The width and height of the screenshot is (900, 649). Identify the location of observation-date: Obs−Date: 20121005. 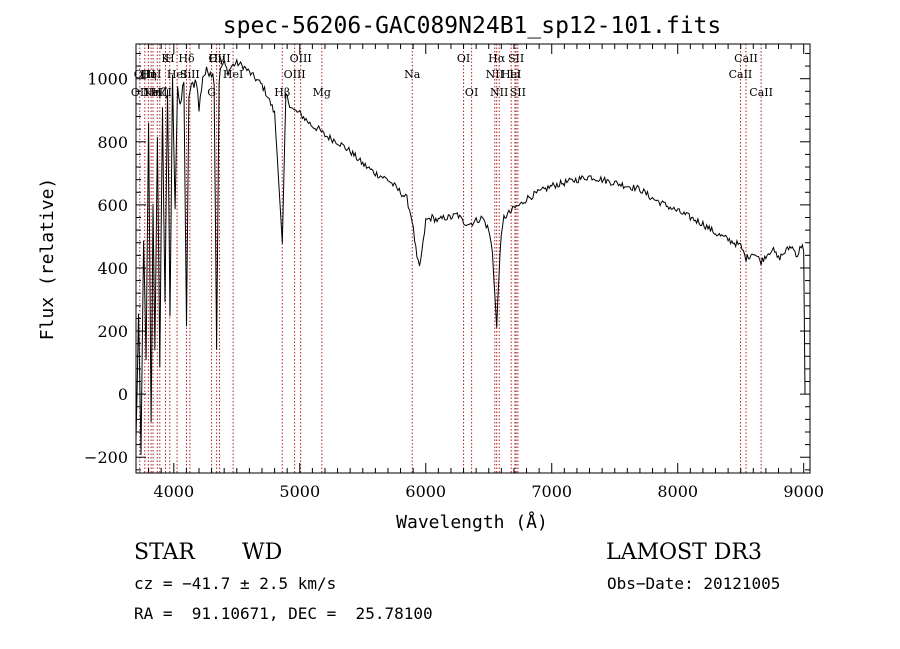
(694, 583).